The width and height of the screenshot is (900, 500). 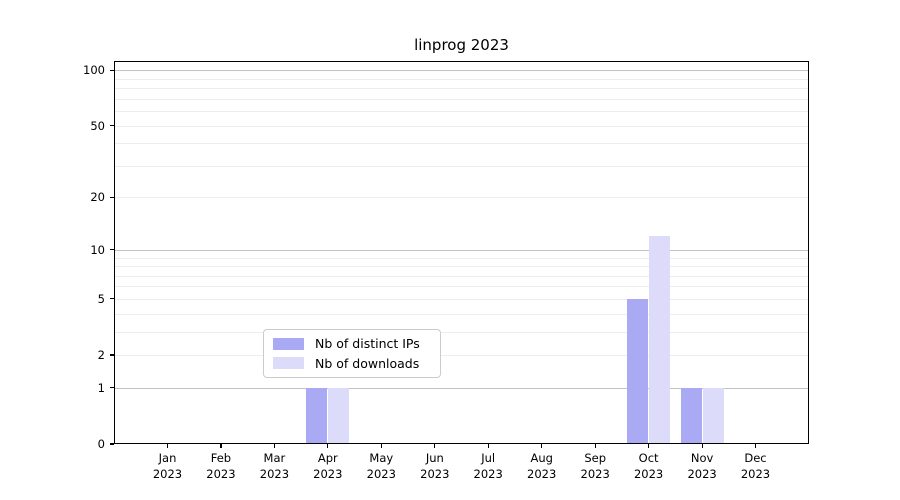 What do you see at coordinates (713, 415) in the screenshot?
I see `bar-nb-of-downloads-nov` at bounding box center [713, 415].